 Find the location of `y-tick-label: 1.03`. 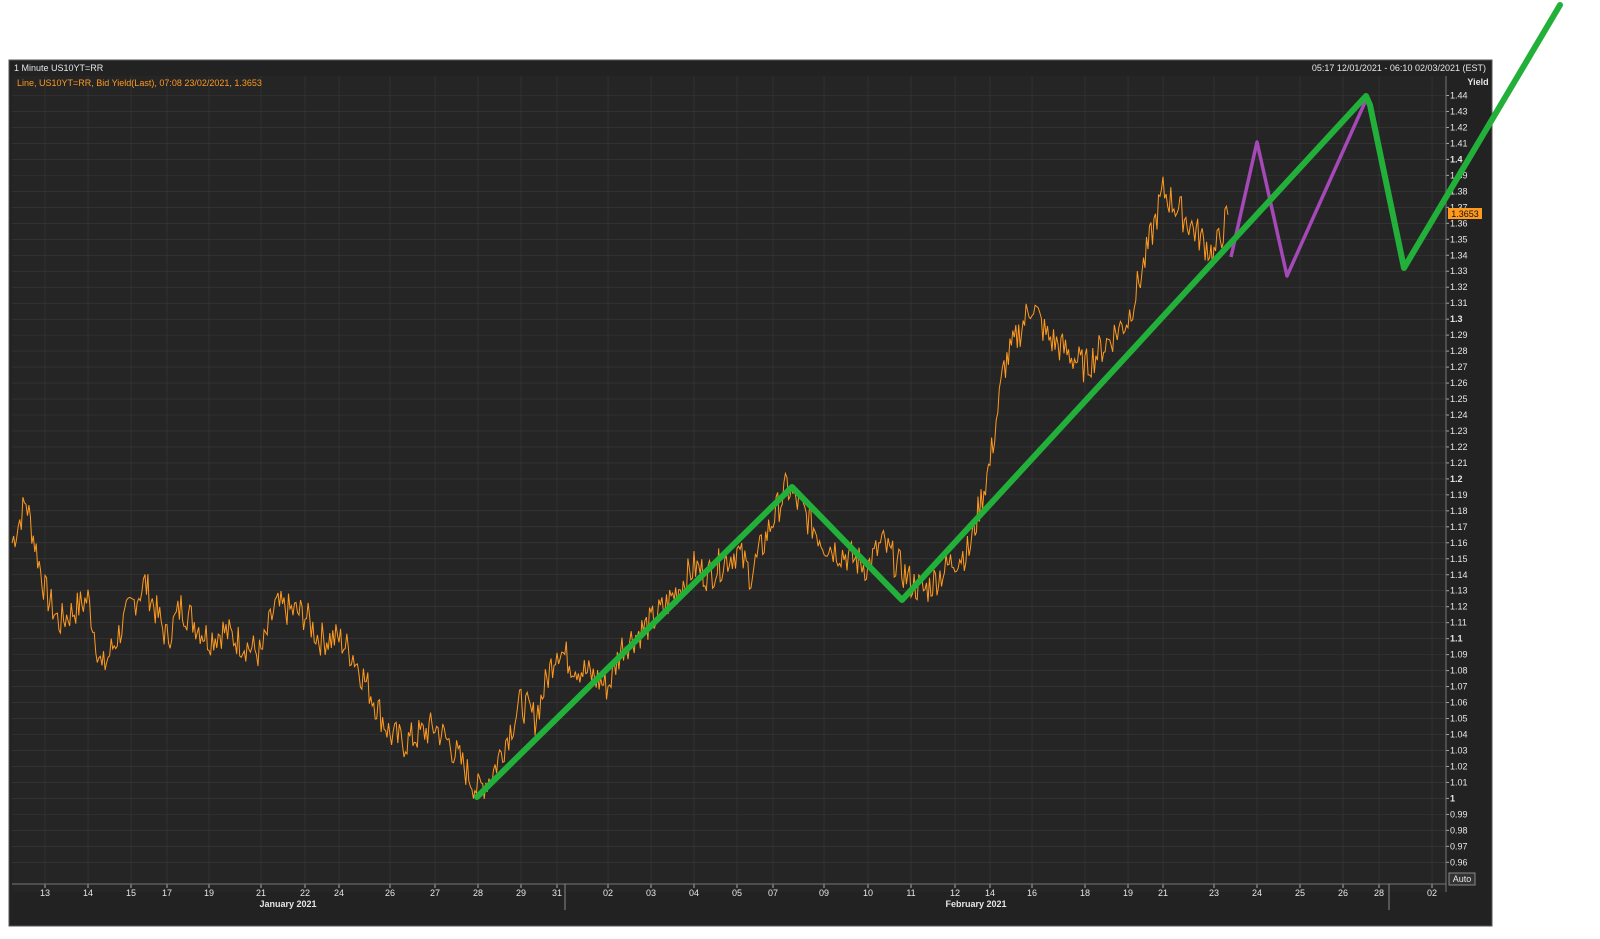

y-tick-label: 1.03 is located at coordinates (1459, 750).